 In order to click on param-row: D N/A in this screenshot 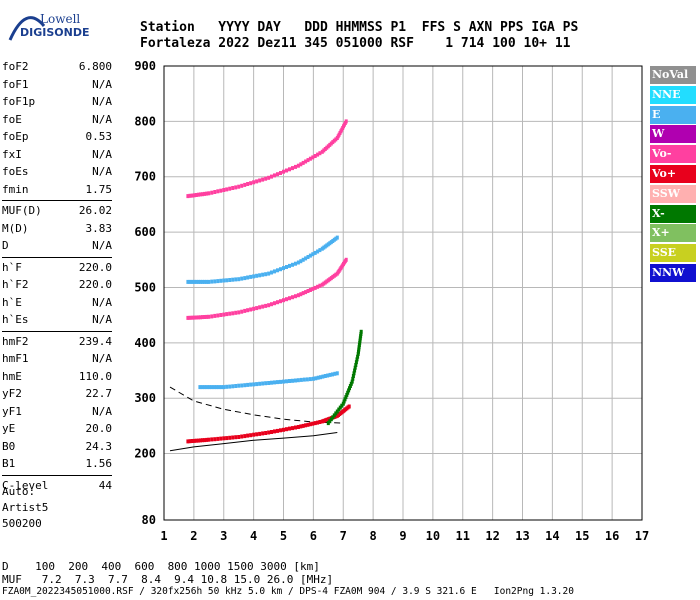, I will do `click(57, 246)`.